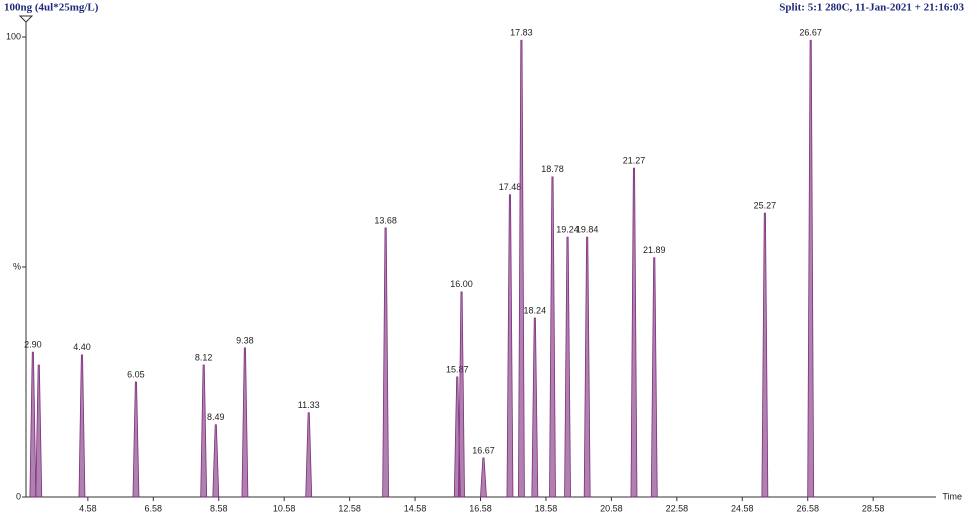 The width and height of the screenshot is (968, 516). Describe the element at coordinates (810, 33) in the screenshot. I see `peak-label: 26.67` at that location.